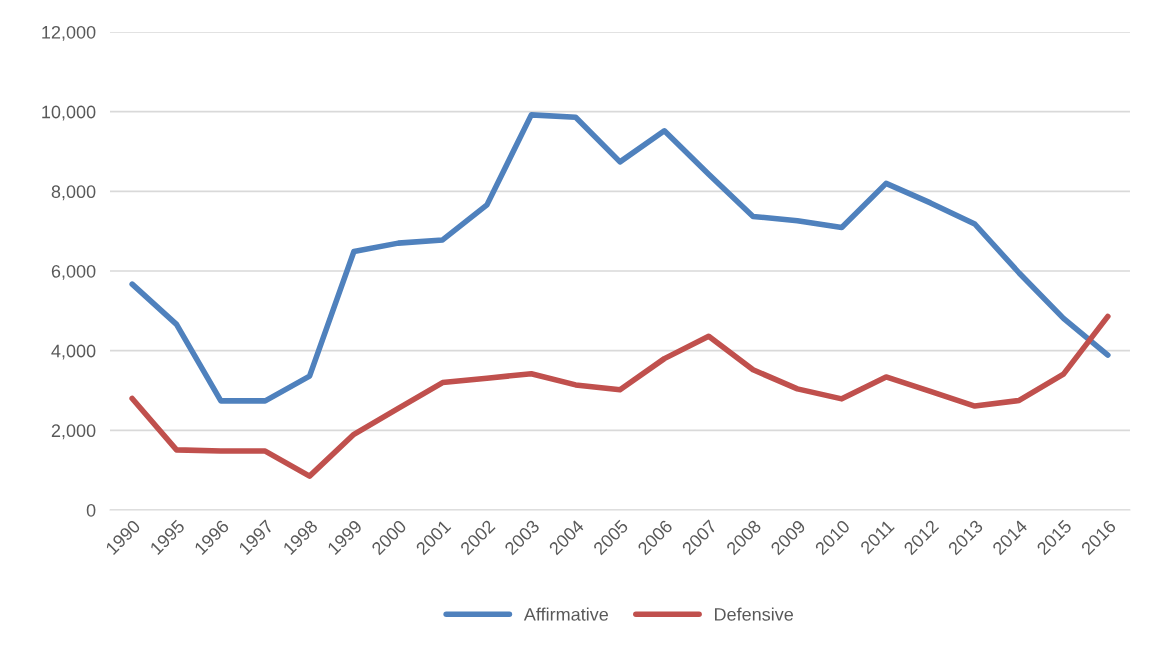 The width and height of the screenshot is (1153, 658). I want to click on y-tick-label: 2,000, so click(73, 432).